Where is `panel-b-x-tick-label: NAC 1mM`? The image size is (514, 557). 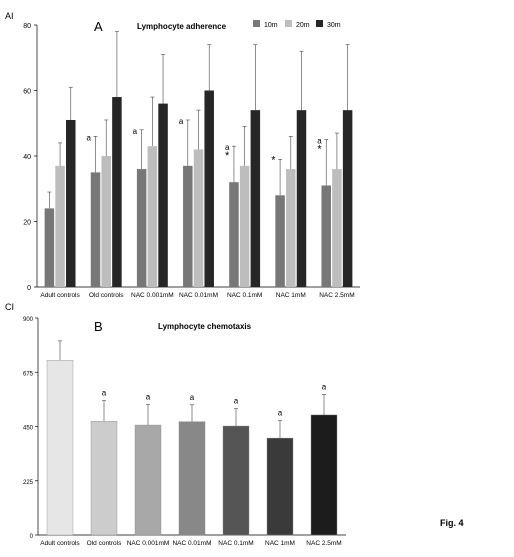 panel-b-x-tick-label: NAC 1mM is located at coordinates (280, 543).